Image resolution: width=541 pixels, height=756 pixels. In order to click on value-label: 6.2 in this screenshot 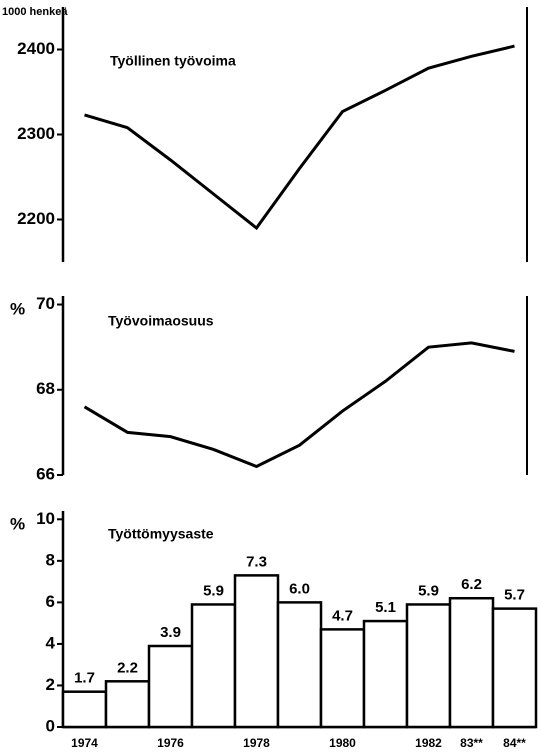, I will do `click(471, 584)`.